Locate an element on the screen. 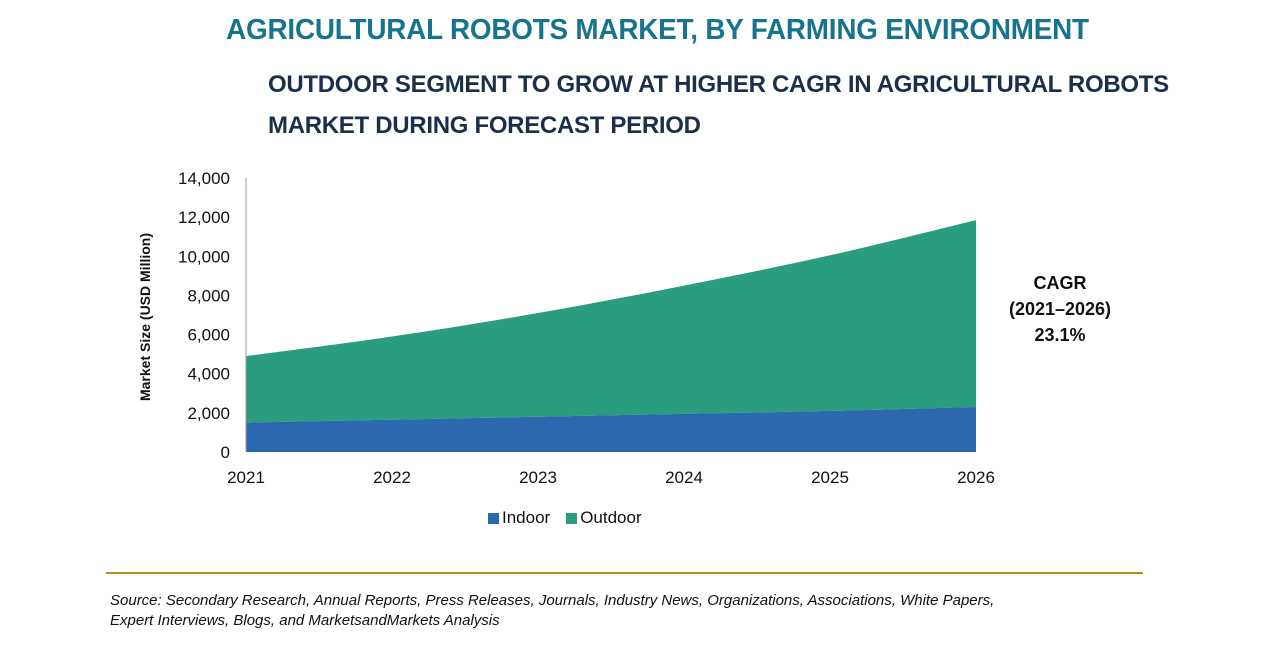 The width and height of the screenshot is (1280, 670). legend-label-indoor: Indoor is located at coordinates (526, 517).